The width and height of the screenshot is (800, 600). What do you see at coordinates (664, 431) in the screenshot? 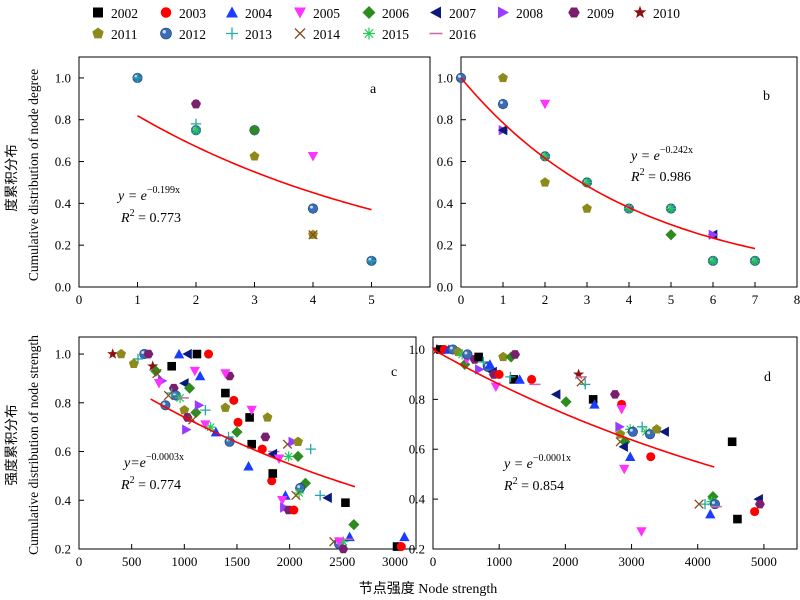
I see `data-point-d-2007` at bounding box center [664, 431].